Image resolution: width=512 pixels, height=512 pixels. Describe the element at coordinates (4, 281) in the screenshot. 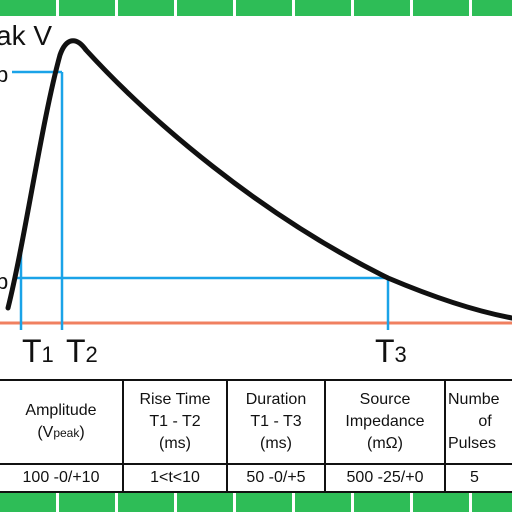

I see `lower-level-label: b` at that location.